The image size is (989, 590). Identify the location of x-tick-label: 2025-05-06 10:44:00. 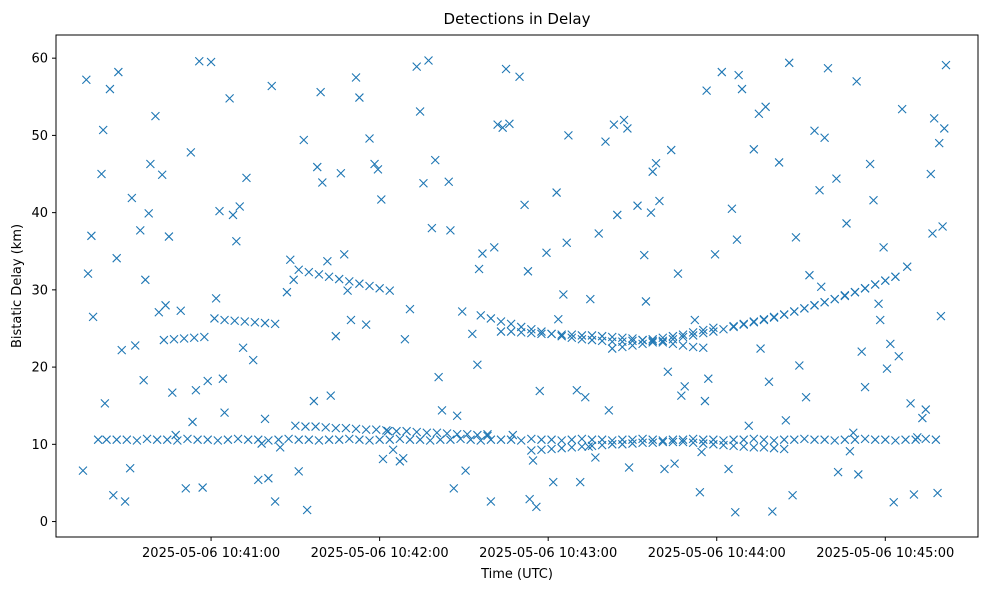
(717, 553).